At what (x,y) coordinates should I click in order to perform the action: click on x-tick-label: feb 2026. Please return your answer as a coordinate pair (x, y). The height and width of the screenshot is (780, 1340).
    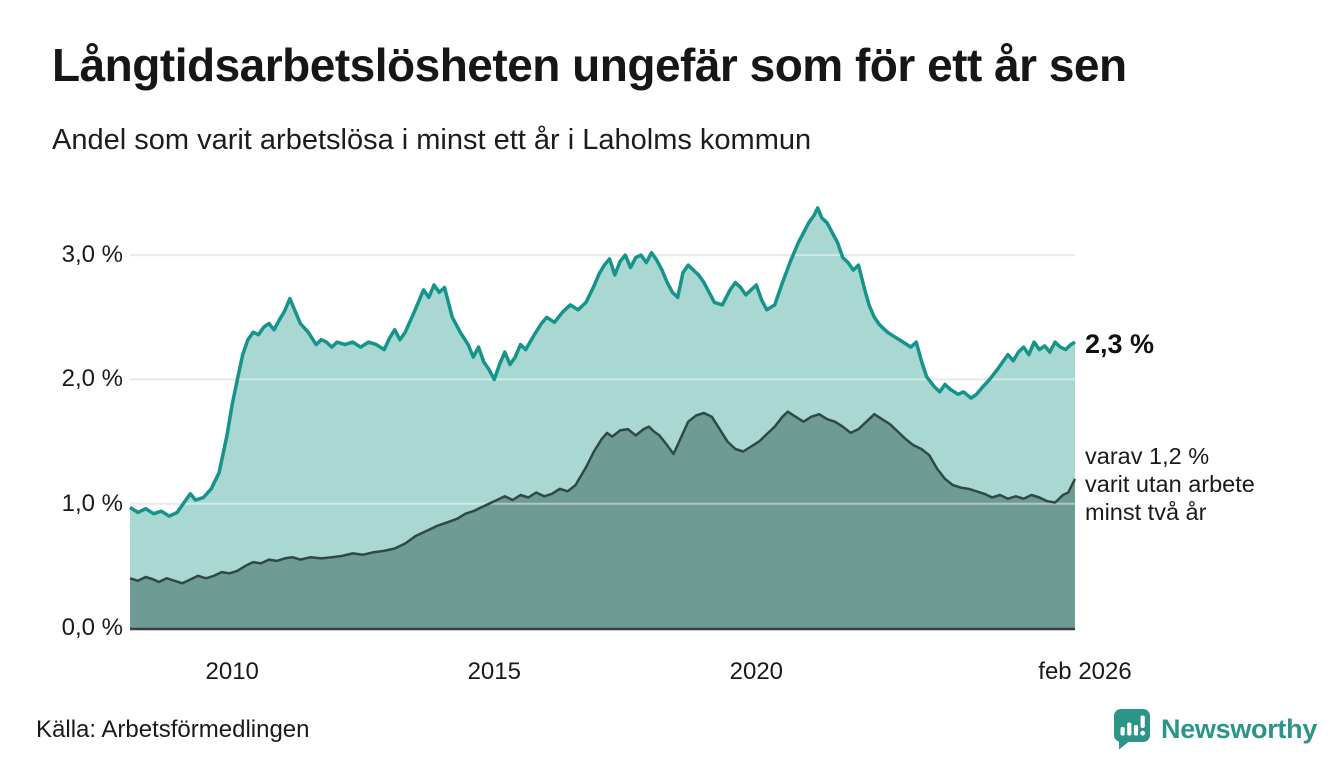
    Looking at the image, I should click on (1085, 671).